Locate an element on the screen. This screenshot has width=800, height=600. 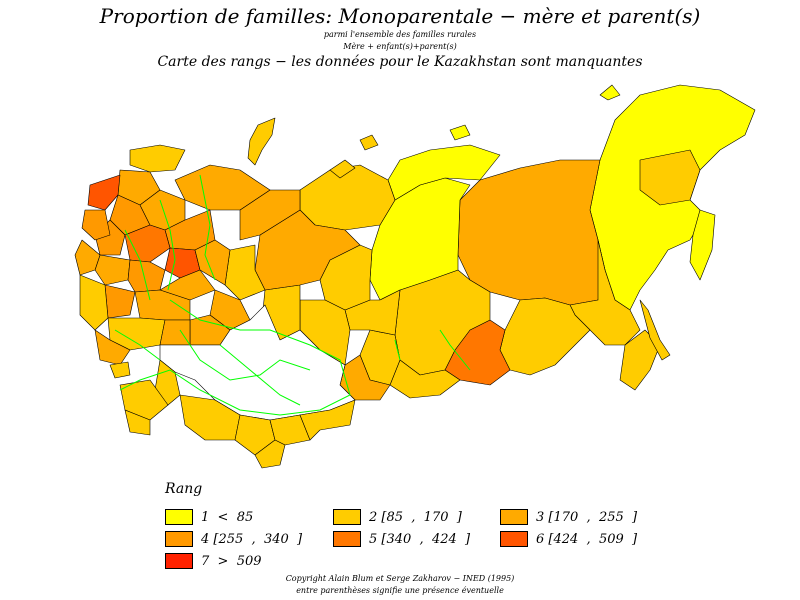
region-baltic is located at coordinates (96, 225).